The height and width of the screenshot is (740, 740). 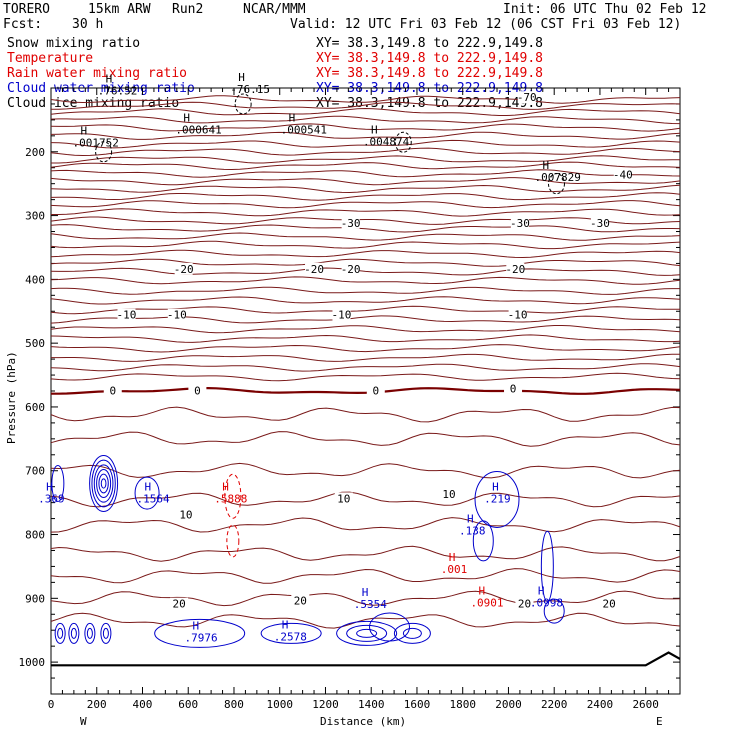 I want to click on temperature-contour-label: -30, so click(x=351, y=223).